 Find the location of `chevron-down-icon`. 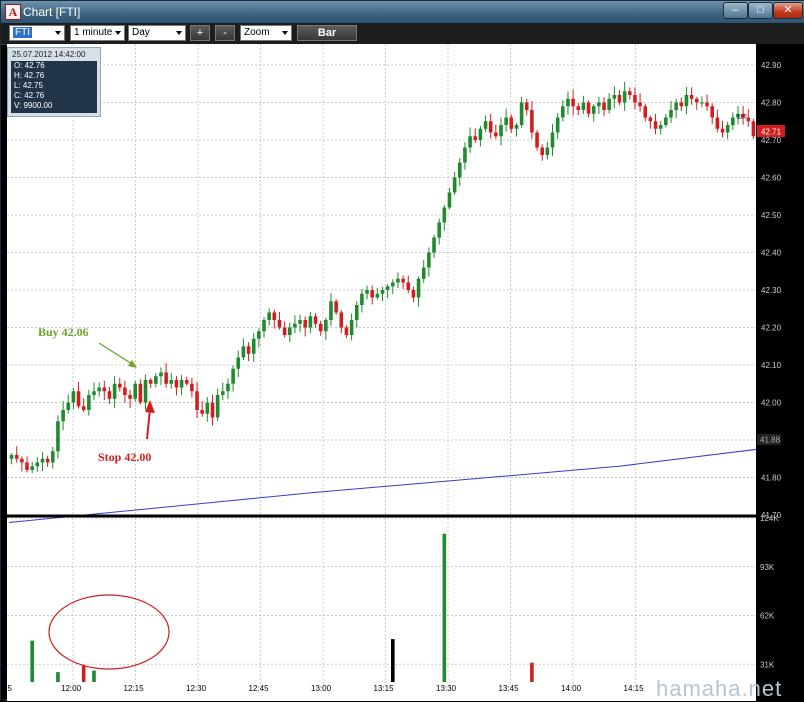

chevron-down-icon is located at coordinates (58, 33).